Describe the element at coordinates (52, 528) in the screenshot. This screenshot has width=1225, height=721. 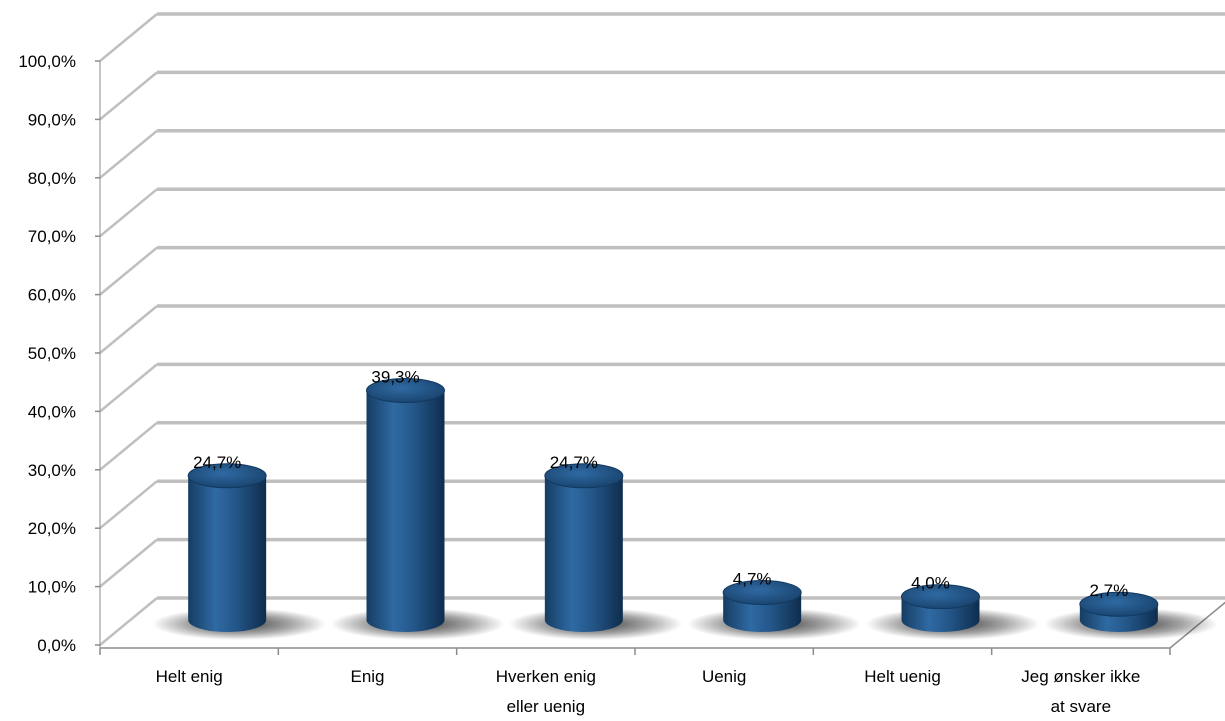
I see `y-tick-label: 20,0%` at that location.